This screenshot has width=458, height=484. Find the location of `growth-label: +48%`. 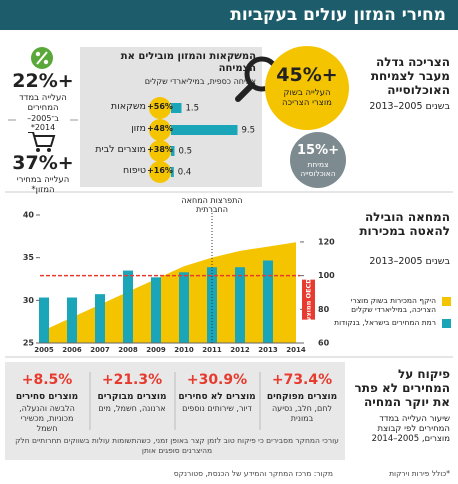

growth-label: +48% is located at coordinates (160, 128).